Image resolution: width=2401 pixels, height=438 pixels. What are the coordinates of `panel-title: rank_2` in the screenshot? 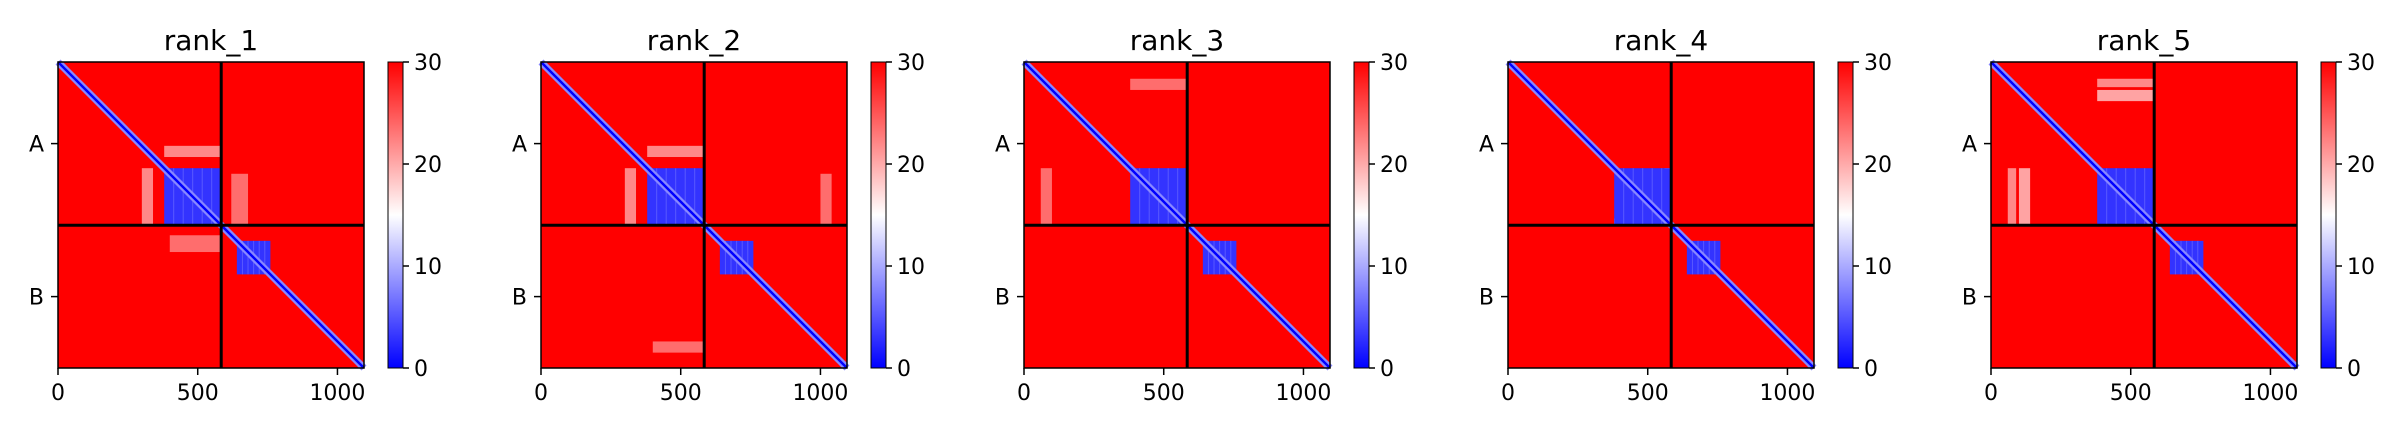 It's located at (694, 40).